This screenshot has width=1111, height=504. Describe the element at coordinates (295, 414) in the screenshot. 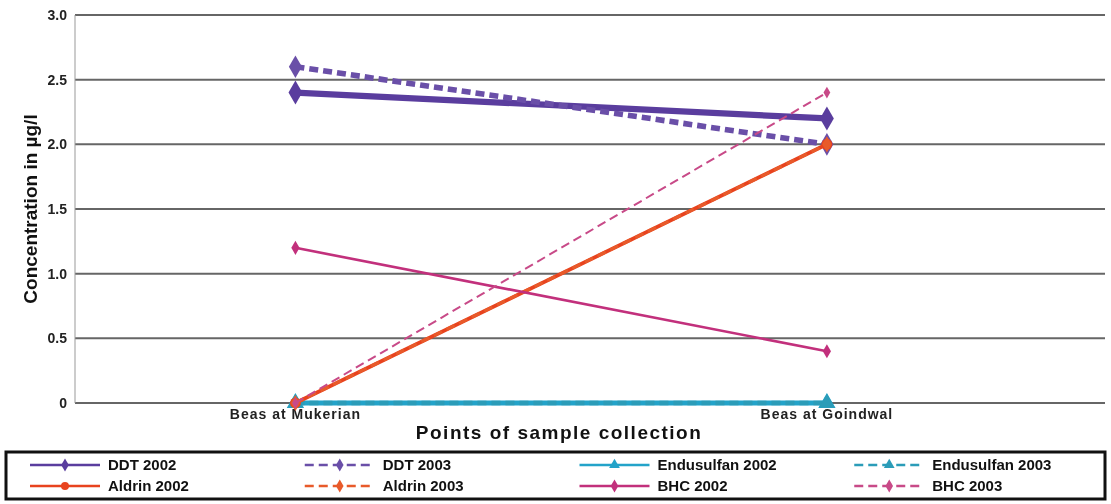

I see `x-tick-label: Beas at Mukerian` at that location.